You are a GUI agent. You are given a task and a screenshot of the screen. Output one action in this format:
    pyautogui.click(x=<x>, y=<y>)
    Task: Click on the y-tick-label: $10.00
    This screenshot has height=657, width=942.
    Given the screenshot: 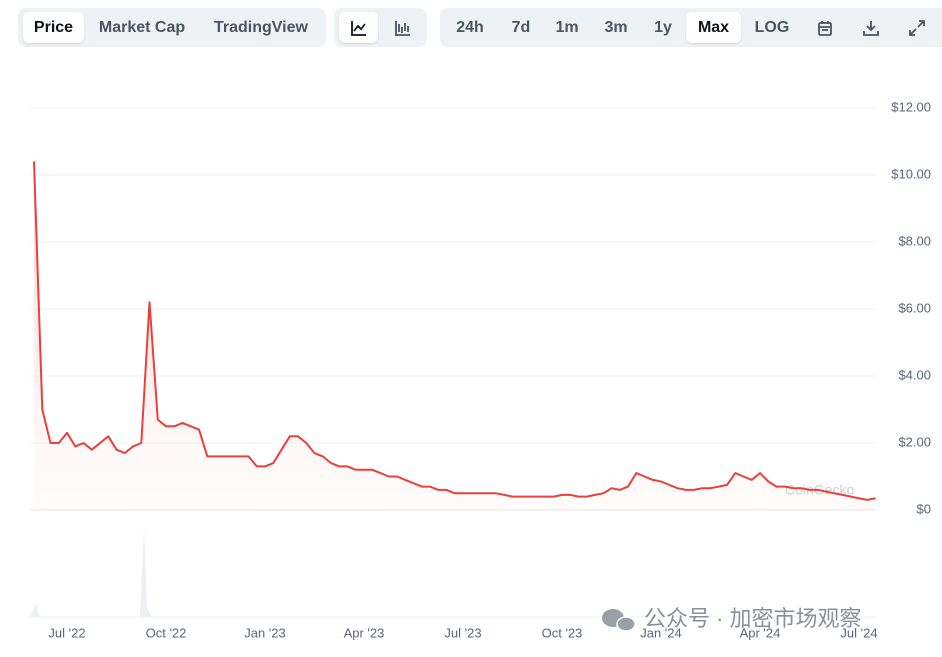 What is the action you would take?
    pyautogui.click(x=911, y=173)
    